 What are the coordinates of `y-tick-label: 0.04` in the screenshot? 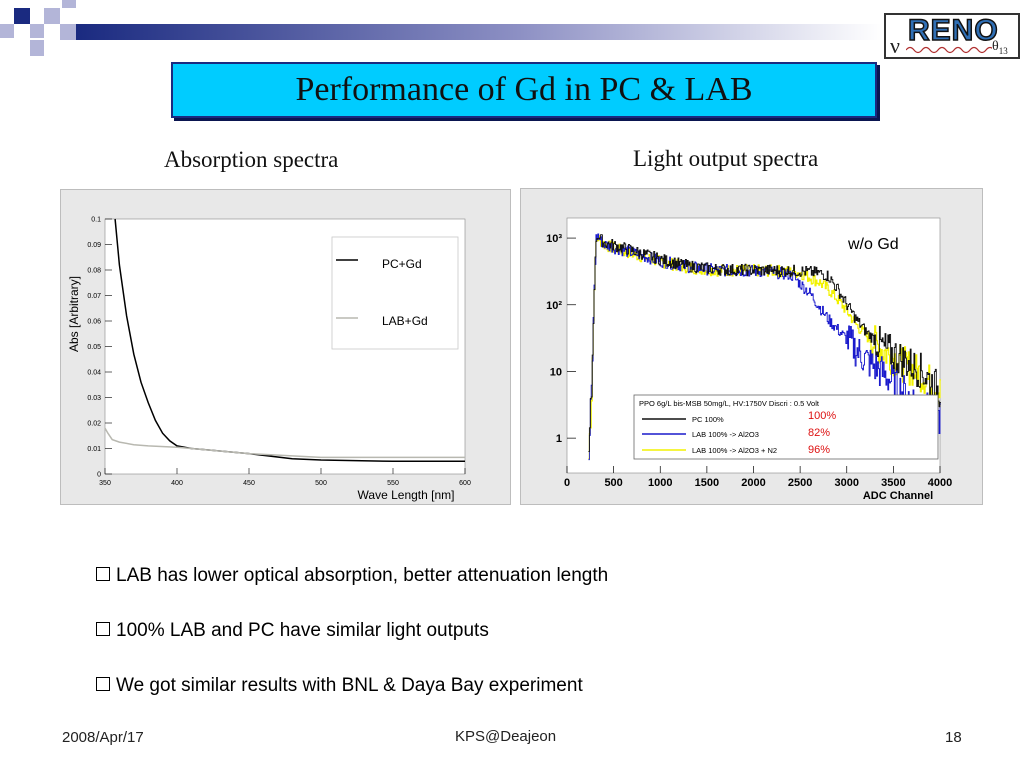 It's located at (94, 373).